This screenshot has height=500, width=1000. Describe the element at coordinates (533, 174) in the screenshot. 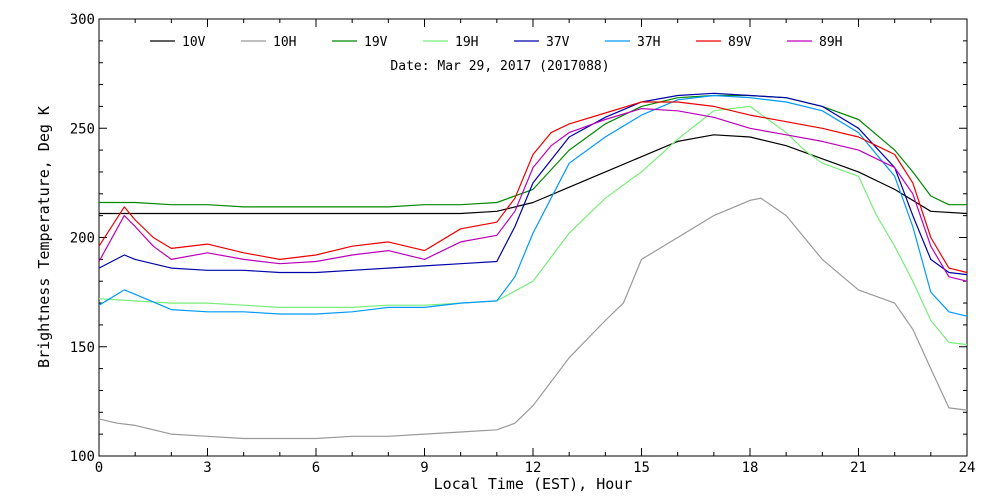

I see `series-line-10v` at that location.